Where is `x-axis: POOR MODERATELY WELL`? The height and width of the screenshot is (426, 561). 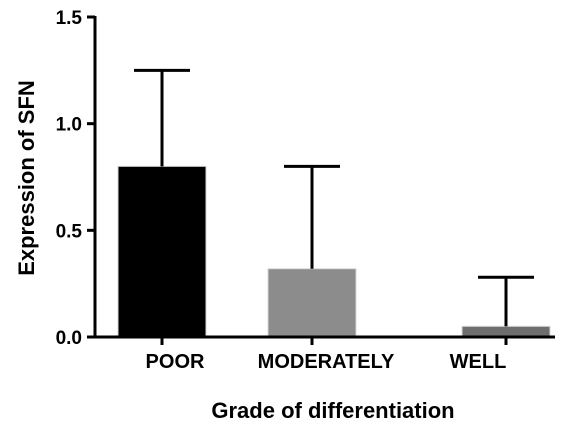 x-axis: POOR MODERATELY WELL is located at coordinates (324, 354).